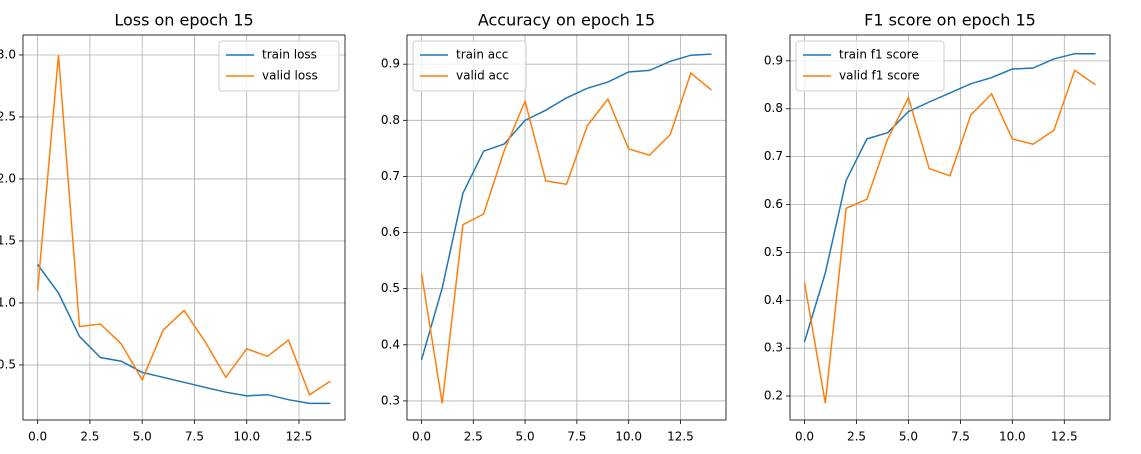 This screenshot has width=1141, height=454. What do you see at coordinates (290, 76) in the screenshot?
I see `legend-label: valid loss` at bounding box center [290, 76].